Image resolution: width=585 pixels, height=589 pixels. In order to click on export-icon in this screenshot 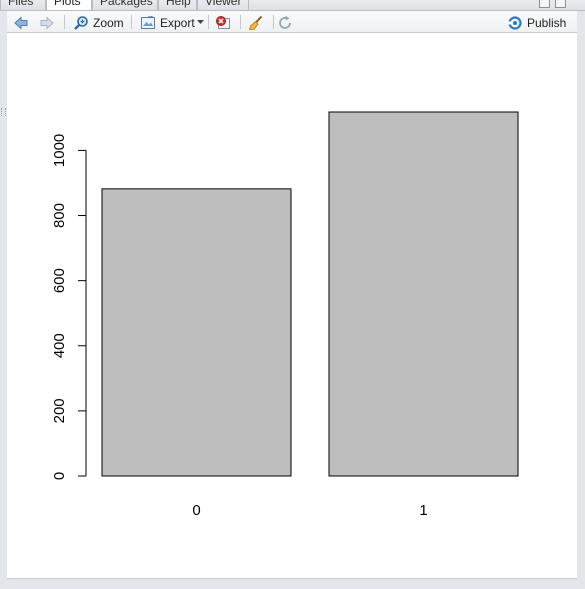, I will do `click(148, 22)`.